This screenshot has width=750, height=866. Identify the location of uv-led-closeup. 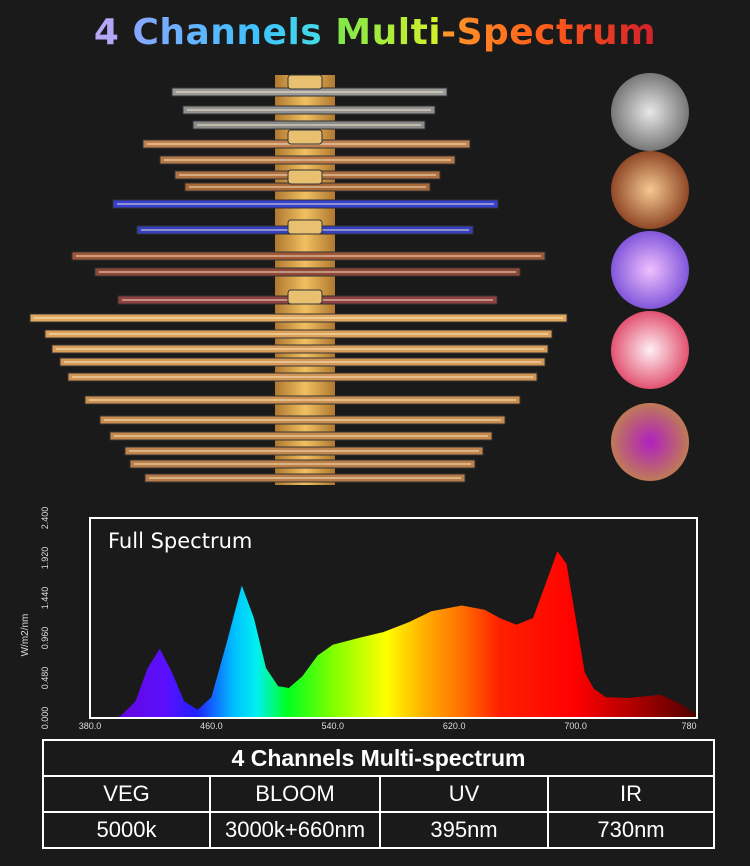
(650, 270).